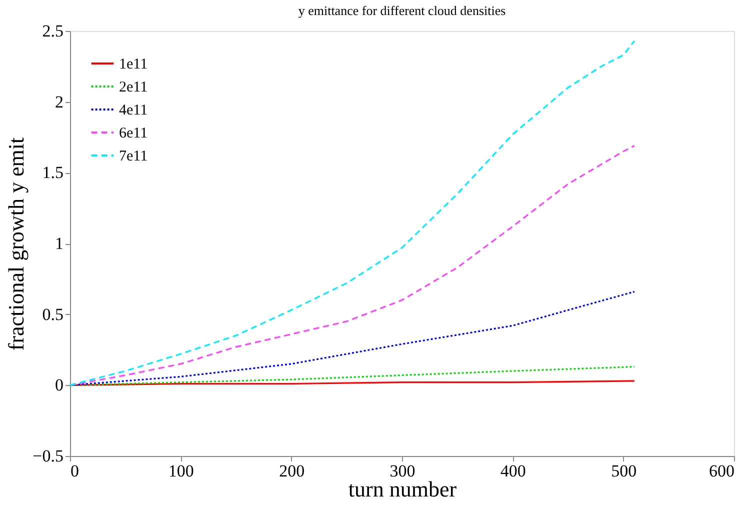  What do you see at coordinates (53, 31) in the screenshot?
I see `y-tick-label: 2.5` at bounding box center [53, 31].